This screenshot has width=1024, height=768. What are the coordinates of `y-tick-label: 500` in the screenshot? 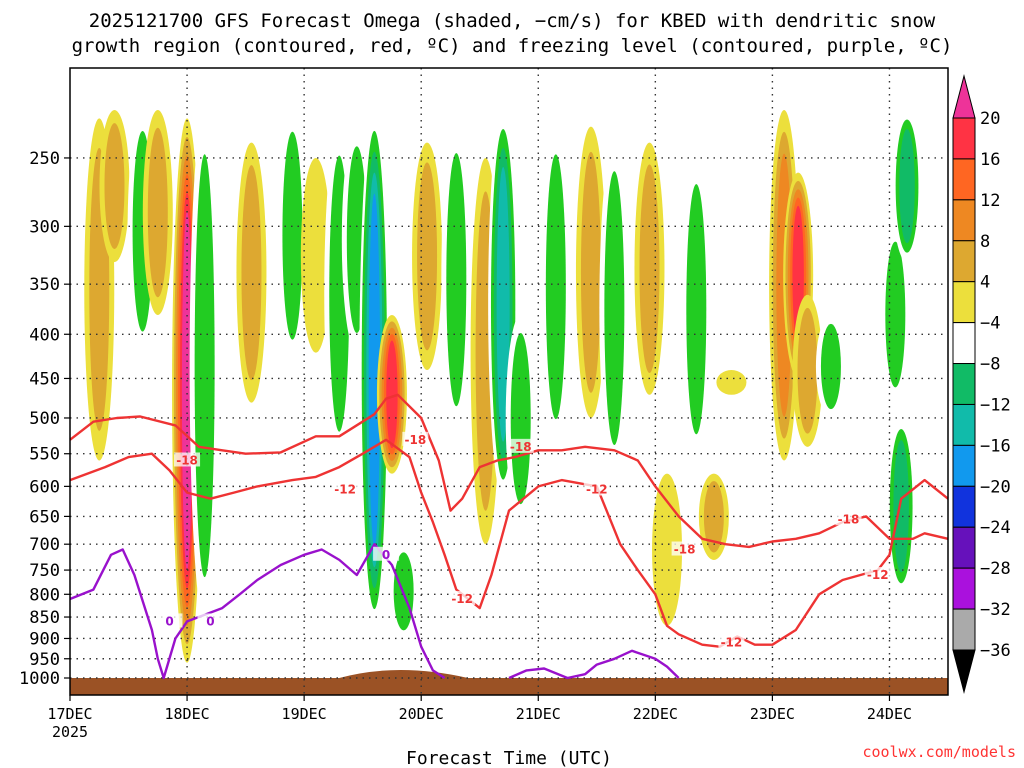 It's located at (44, 419).